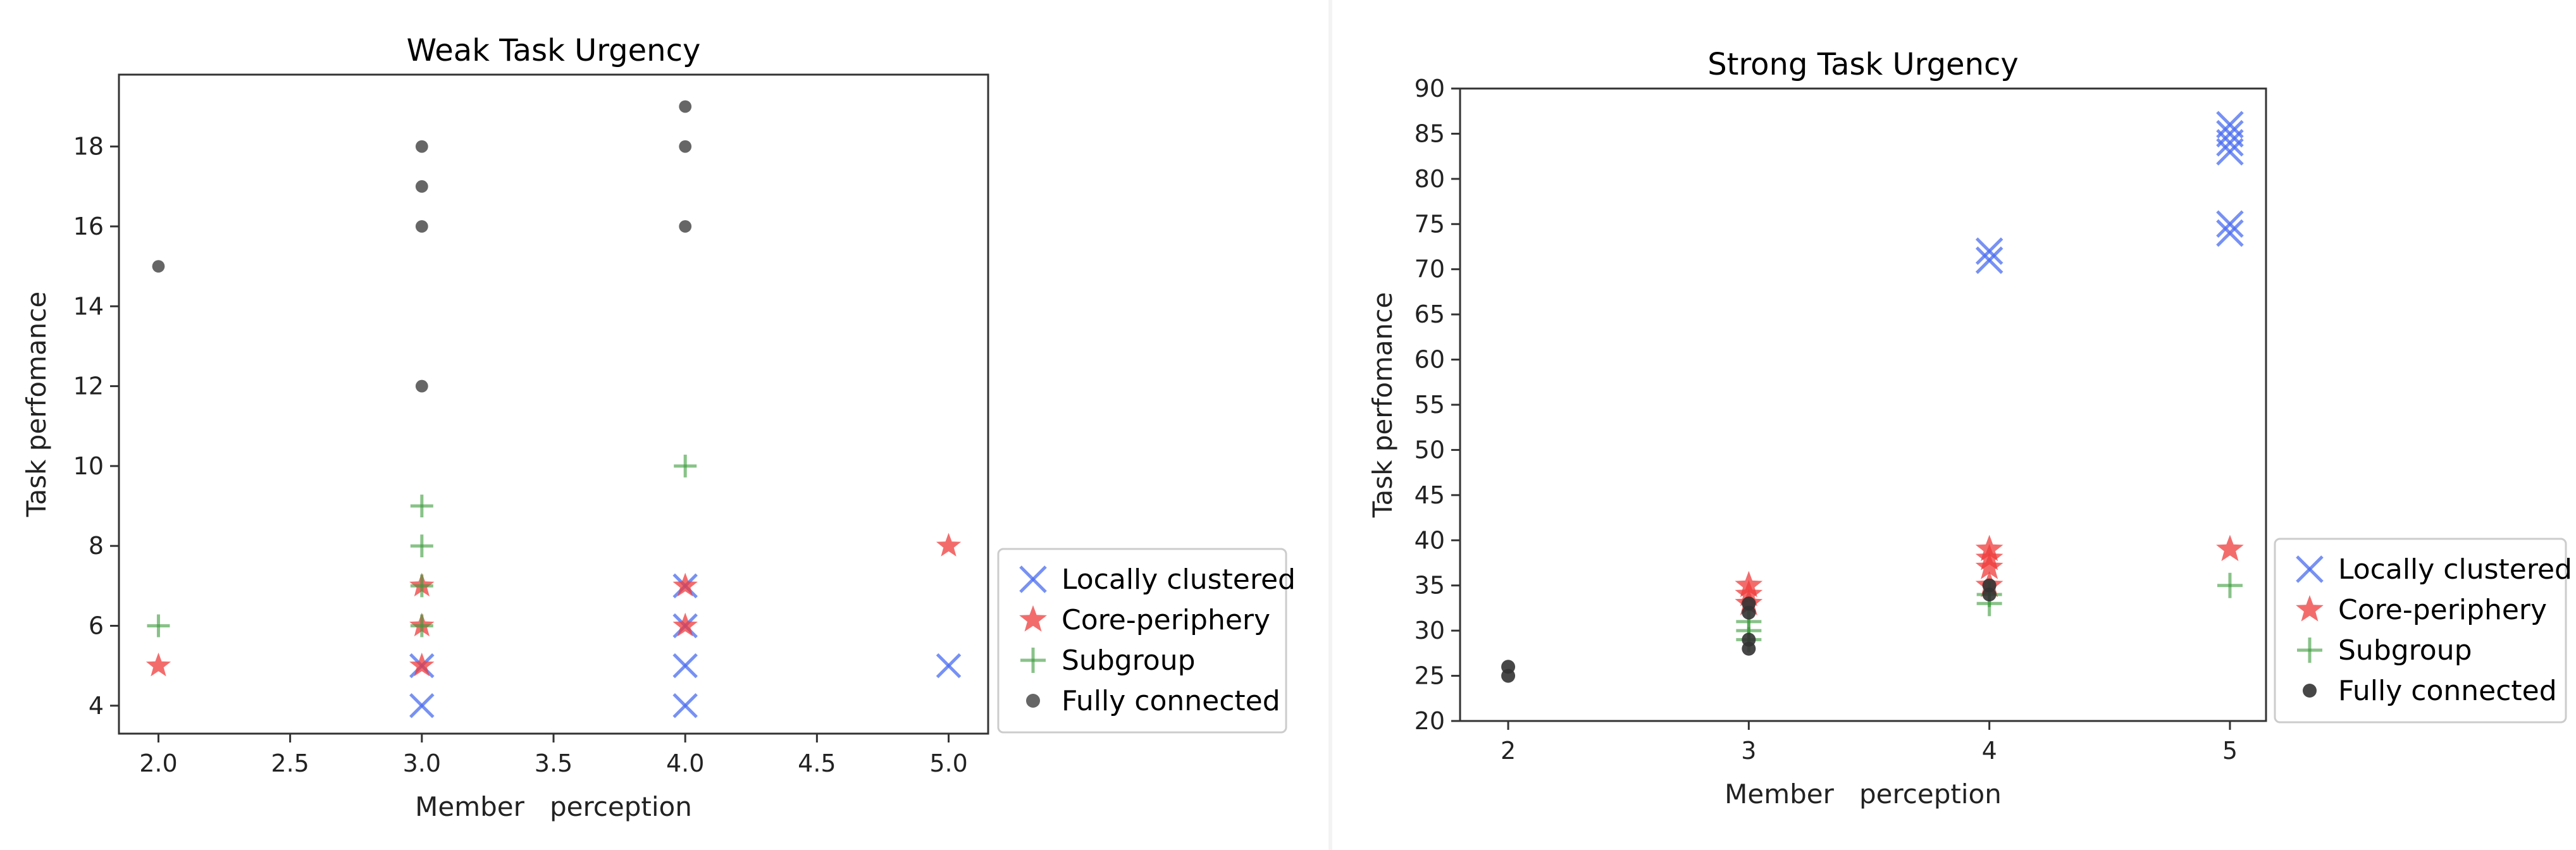 This screenshot has height=850, width=2576. Describe the element at coordinates (290, 763) in the screenshot. I see `x-tick-label: 2.5` at that location.